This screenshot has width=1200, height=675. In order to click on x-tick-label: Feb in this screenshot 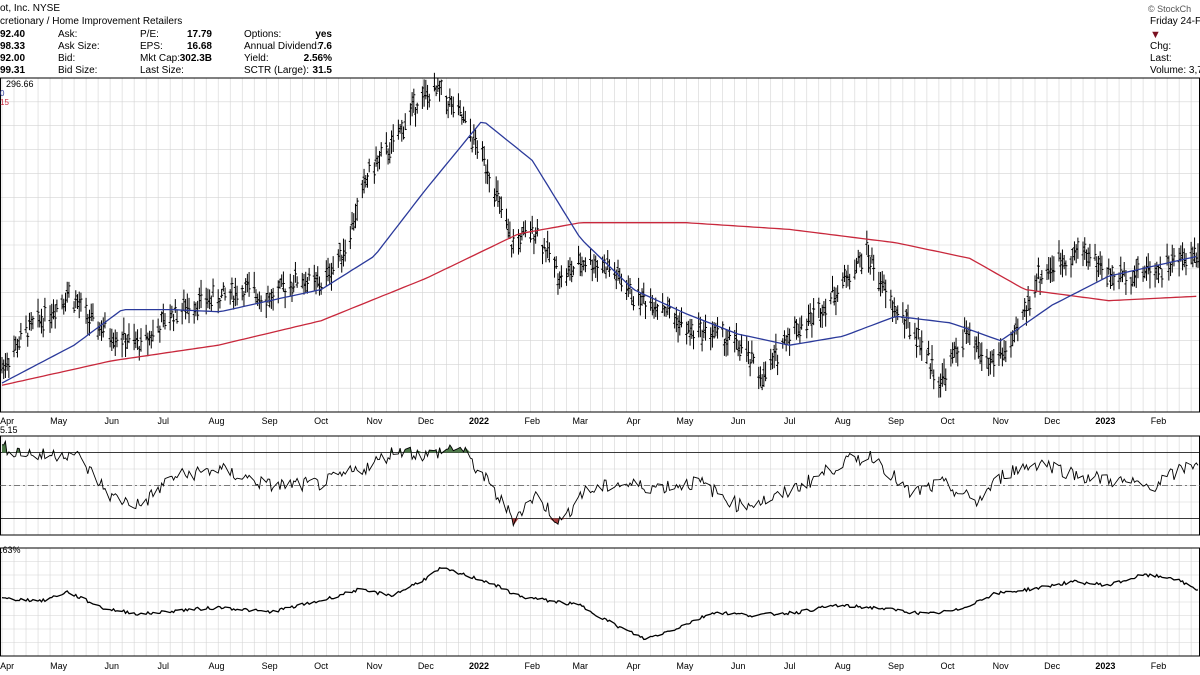, I will do `click(1159, 666)`.